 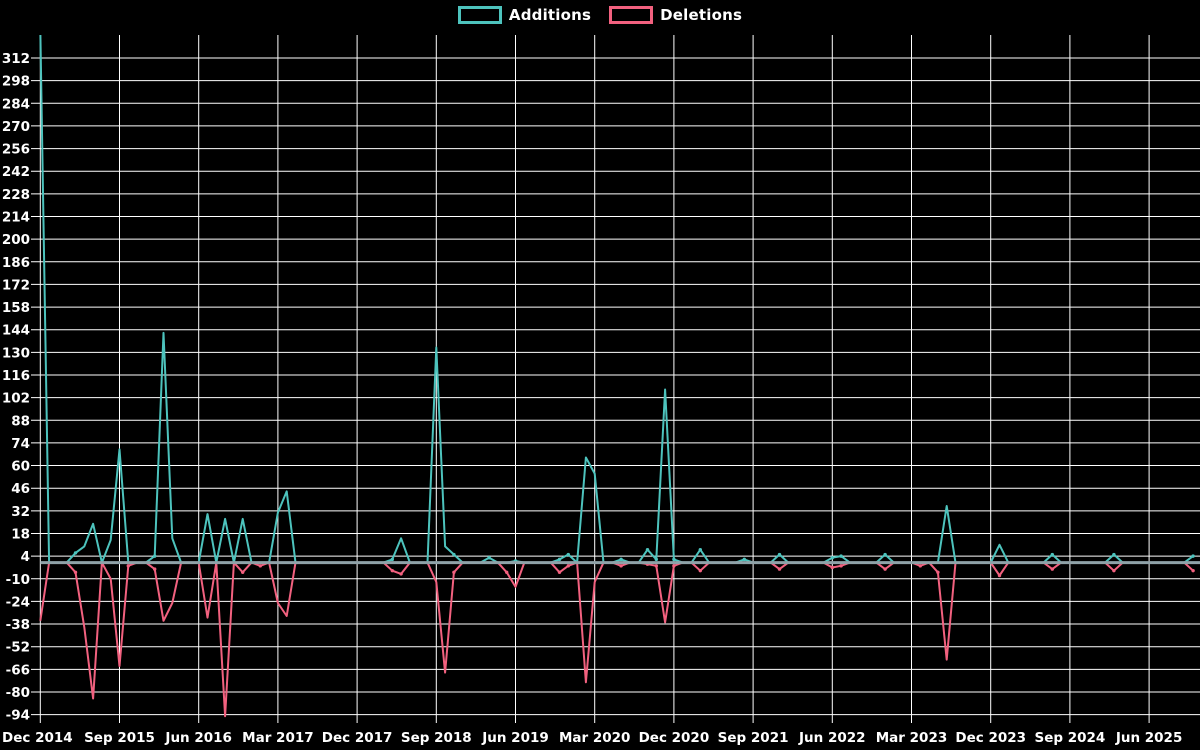 I want to click on y-tick-label: 88, so click(x=20, y=421).